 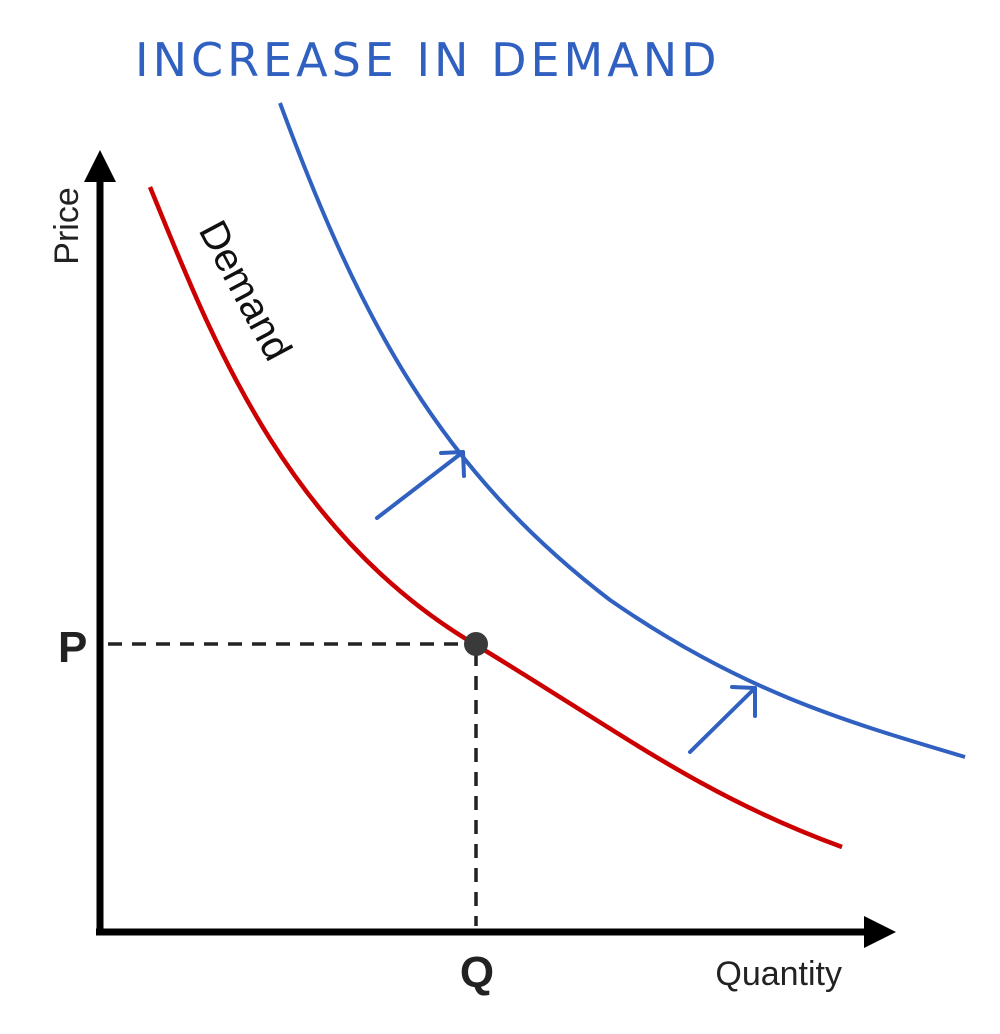 I want to click on x-axis-label: Quantity, so click(x=778, y=974).